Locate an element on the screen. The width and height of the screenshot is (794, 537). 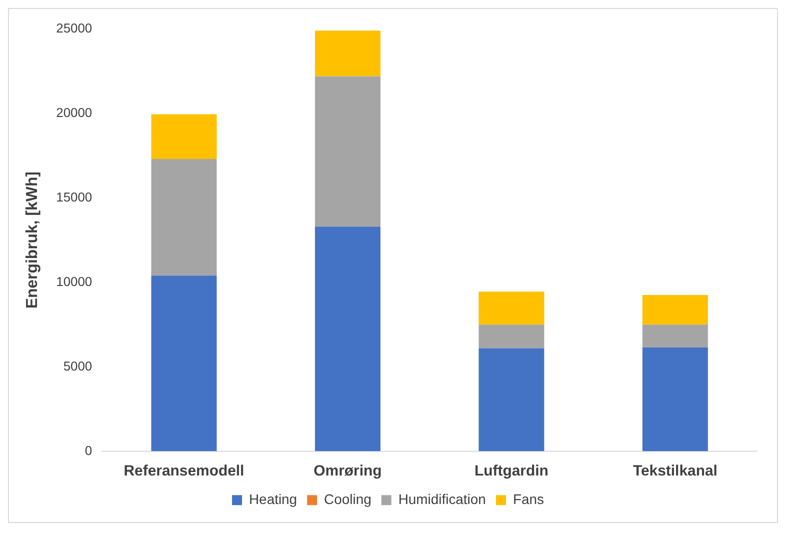
y-tick-label: 0 is located at coordinates (88, 450).